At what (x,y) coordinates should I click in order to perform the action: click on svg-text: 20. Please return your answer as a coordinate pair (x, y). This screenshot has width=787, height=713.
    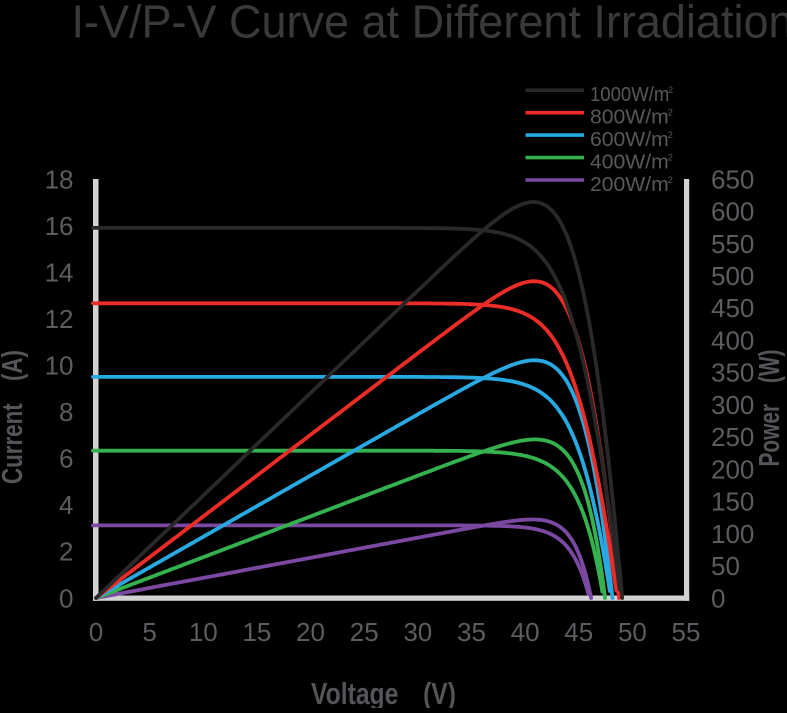
    Looking at the image, I should click on (310, 632).